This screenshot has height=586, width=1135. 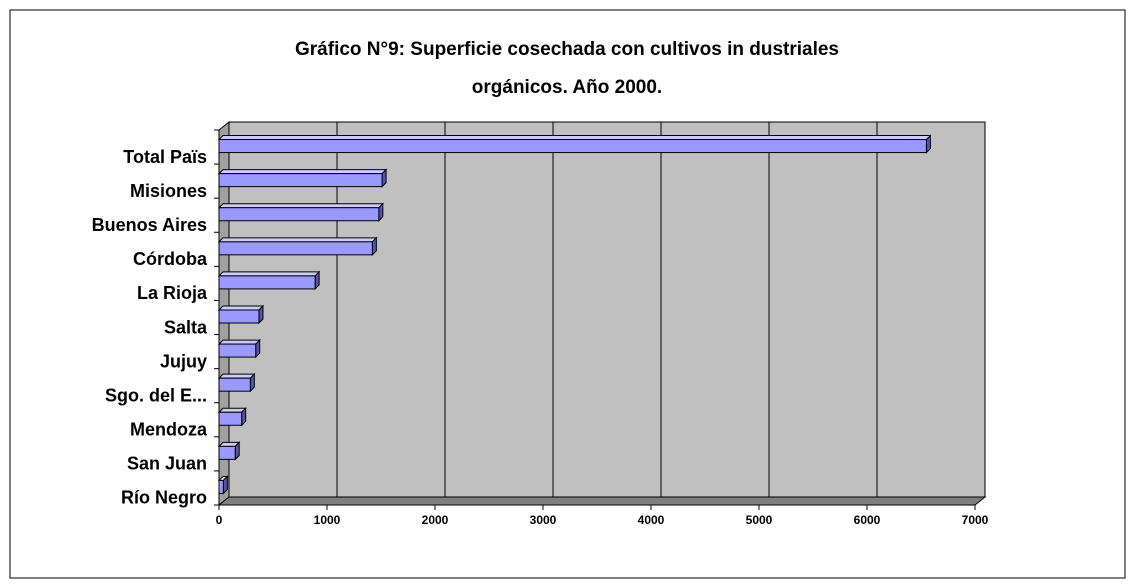 I want to click on x-tick-label: 3000, so click(x=543, y=520).